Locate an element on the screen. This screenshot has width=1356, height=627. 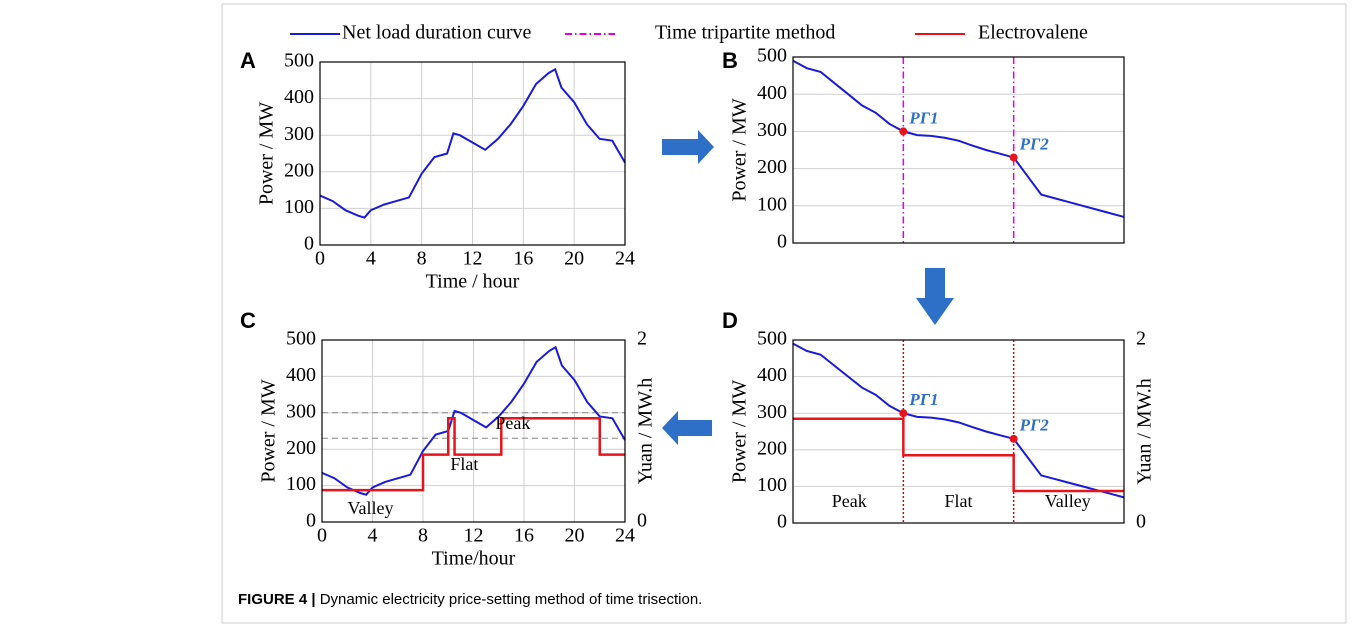
legend-label: Electrovalene is located at coordinates (1033, 33).